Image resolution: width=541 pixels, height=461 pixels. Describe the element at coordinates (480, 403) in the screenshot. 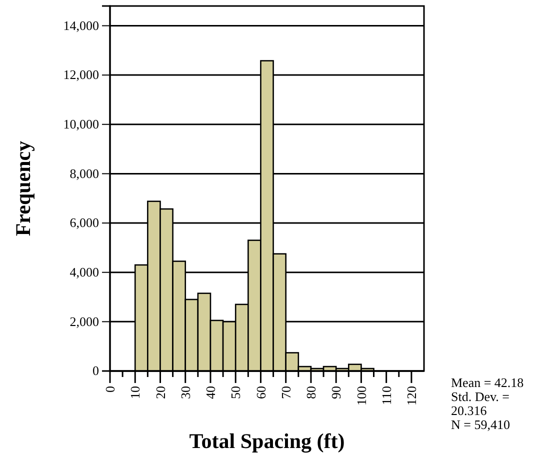

I see `text: Std. Dev. = 20.316` at that location.